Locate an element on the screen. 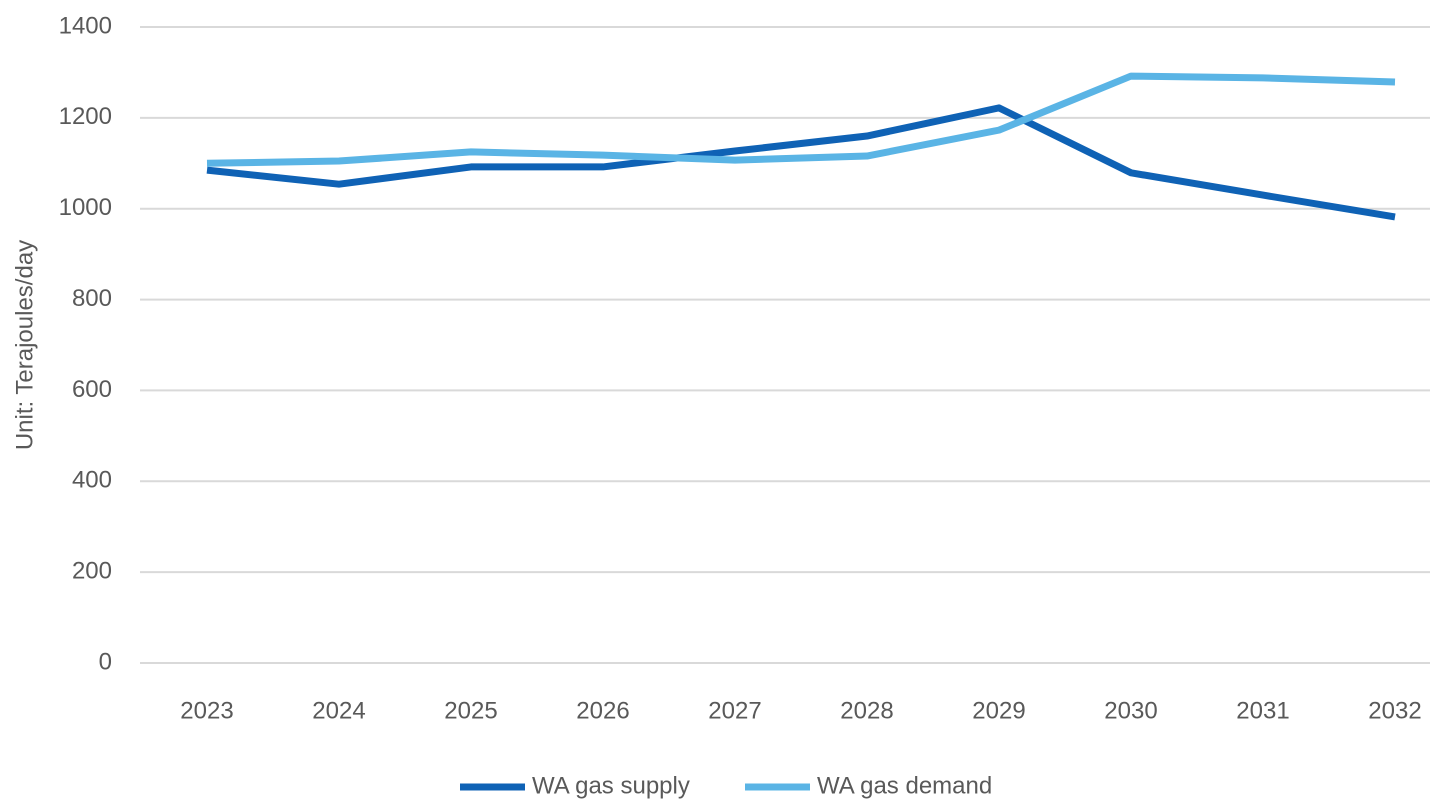  x-tick-label: 2025 is located at coordinates (470, 710).